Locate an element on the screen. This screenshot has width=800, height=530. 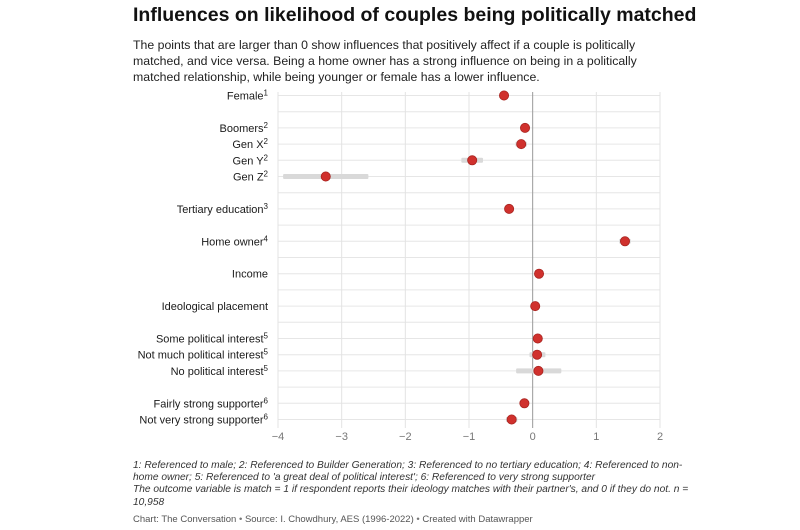
row-label: Gen Z2 is located at coordinates (251, 177).